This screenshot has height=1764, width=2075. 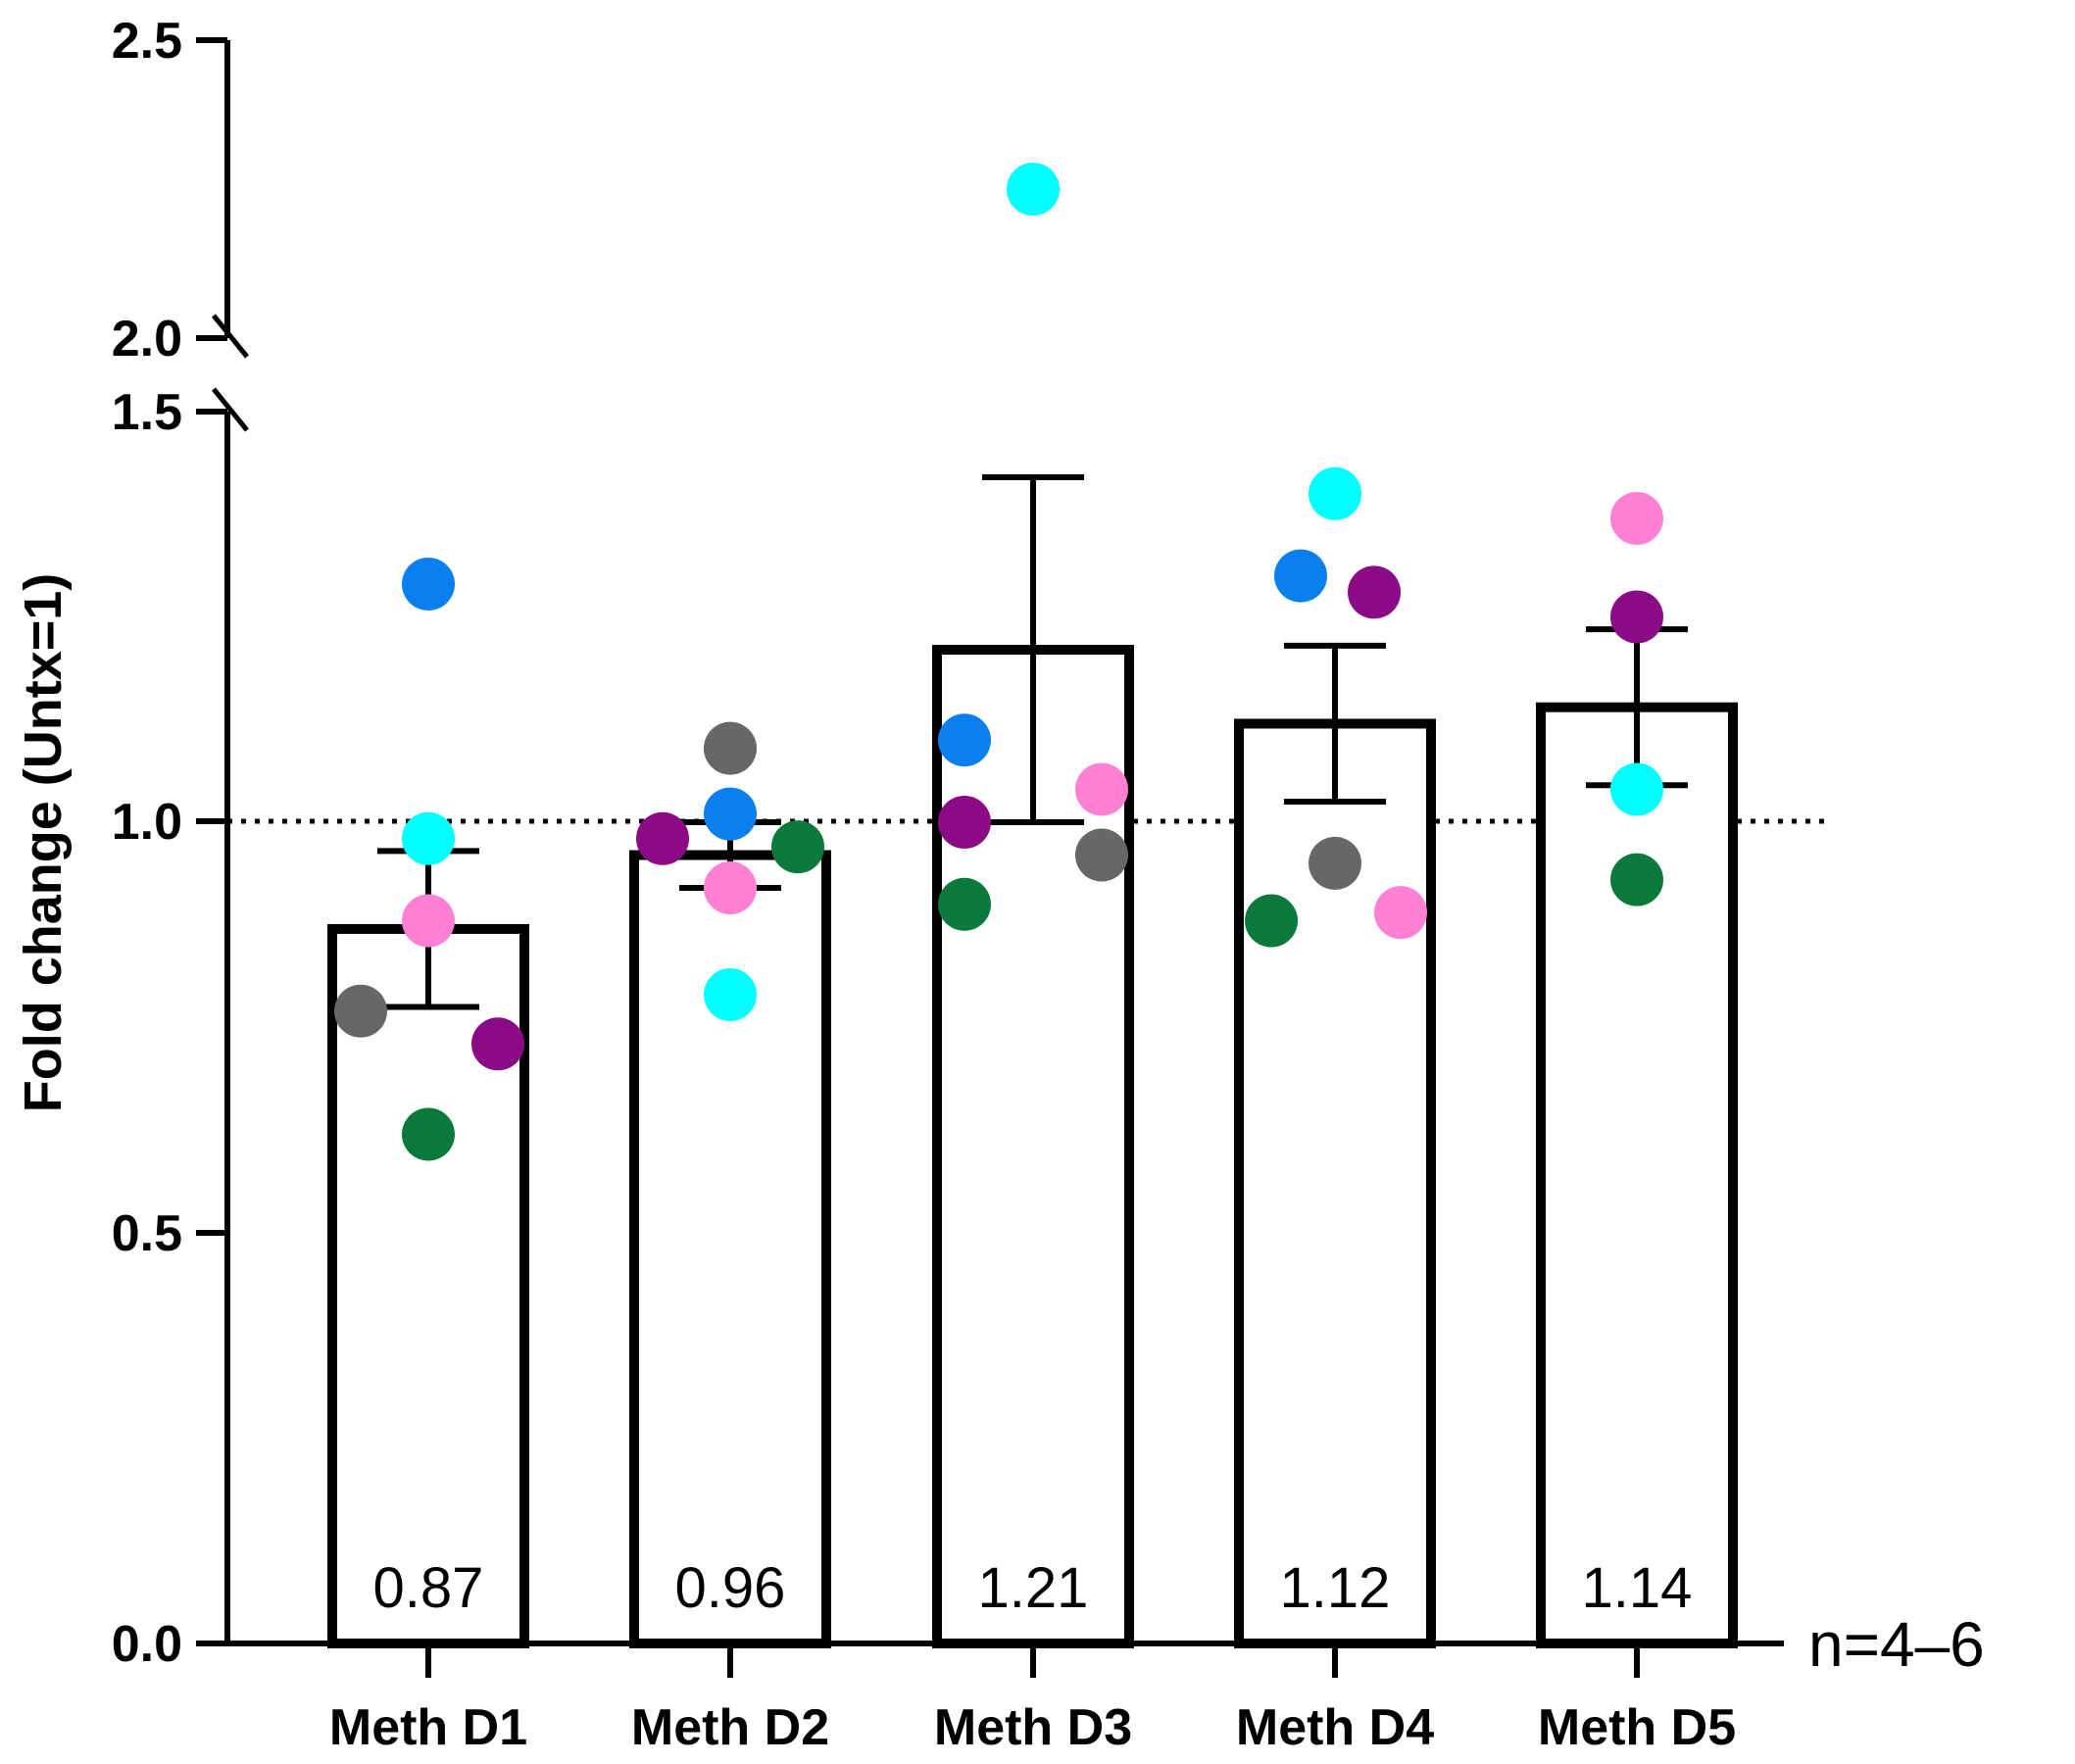 What do you see at coordinates (1636, 789) in the screenshot?
I see `data-point-5-cyan` at bounding box center [1636, 789].